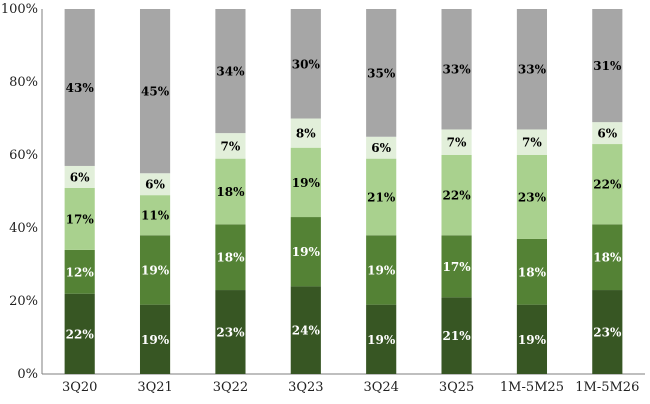 The width and height of the screenshot is (650, 404). What do you see at coordinates (380, 387) in the screenshot?
I see `x-tick-label: 3Q24` at bounding box center [380, 387].